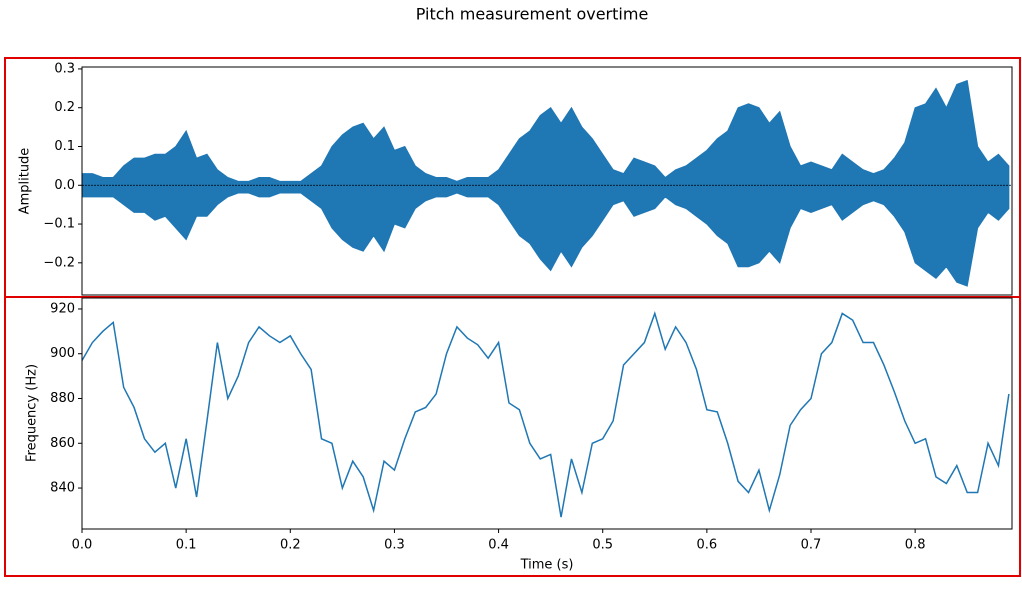  Describe the element at coordinates (25, 181) in the screenshot. I see `y-axis-label: Amplitude` at that location.